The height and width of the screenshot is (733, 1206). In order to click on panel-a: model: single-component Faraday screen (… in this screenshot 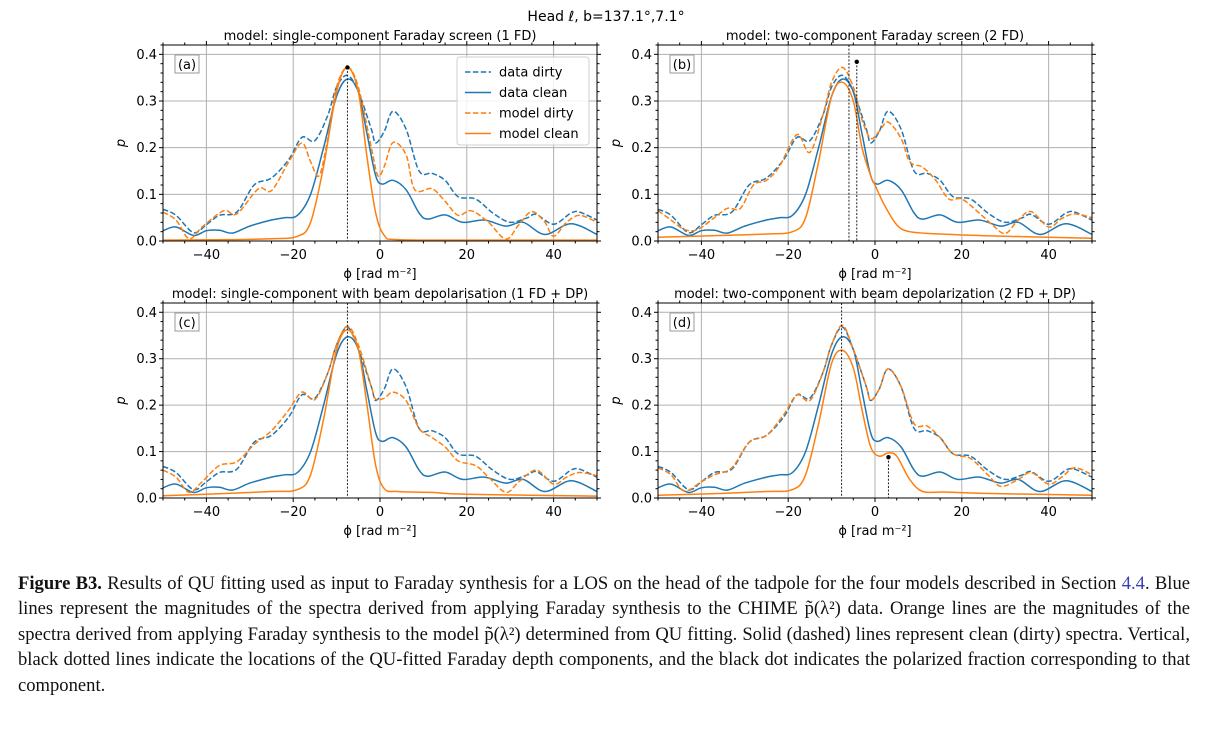, I will do `click(357, 155)`.